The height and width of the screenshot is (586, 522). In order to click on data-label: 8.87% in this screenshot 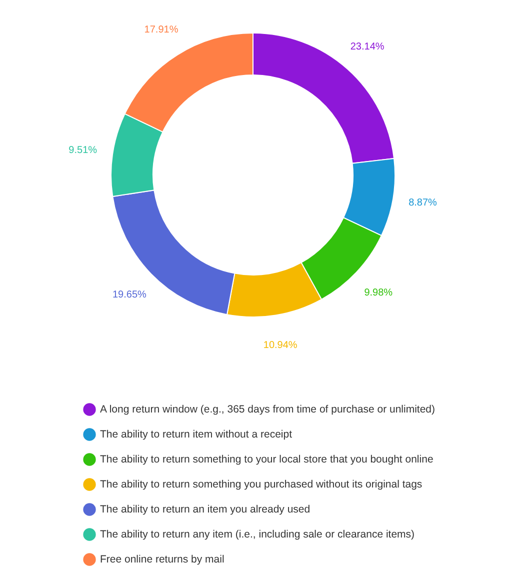, I will do `click(423, 203)`.